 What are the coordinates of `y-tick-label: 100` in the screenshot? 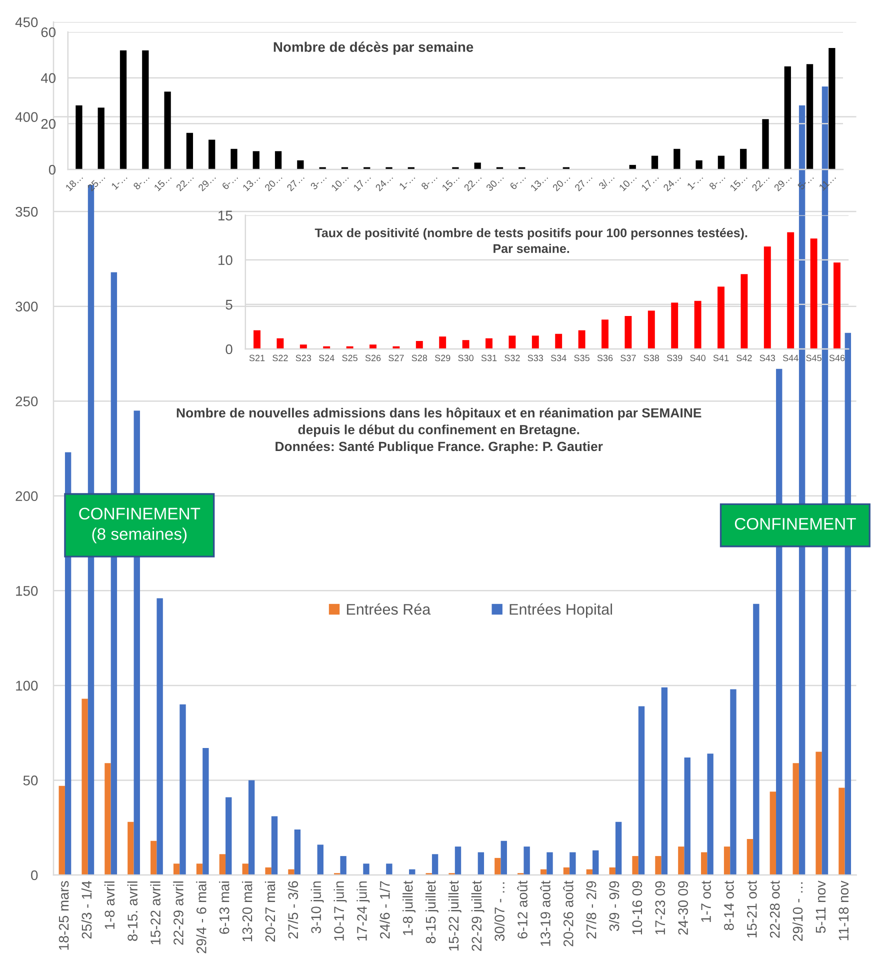 It's located at (27, 685).